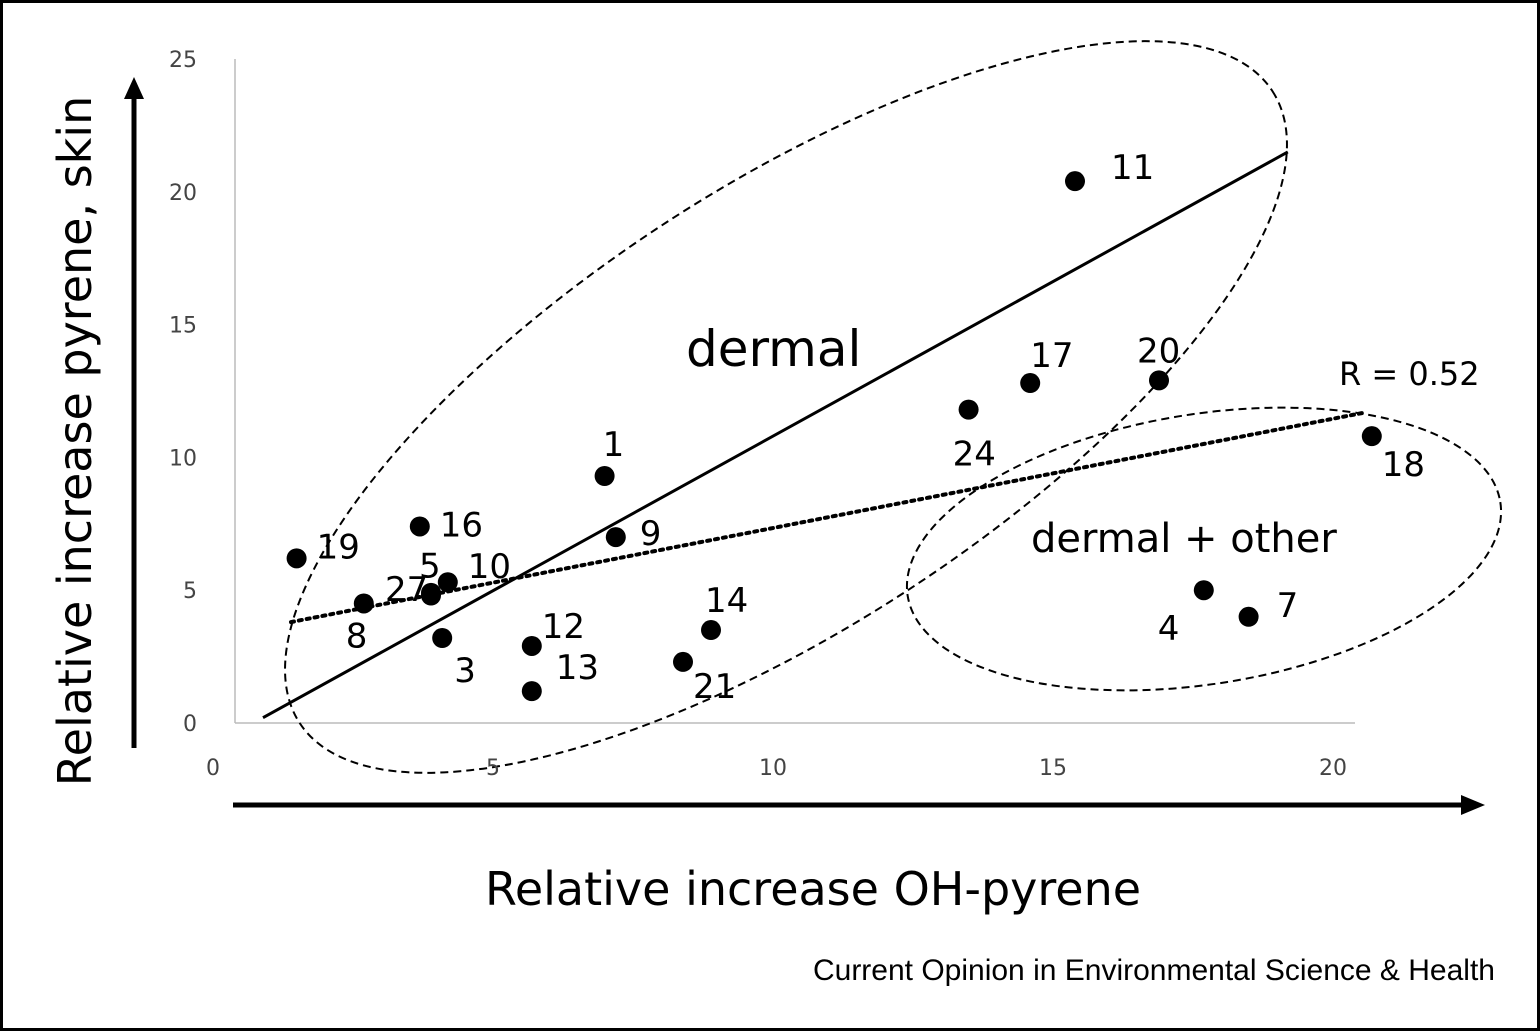 This screenshot has width=1540, height=1034. I want to click on point-label: 14, so click(726, 601).